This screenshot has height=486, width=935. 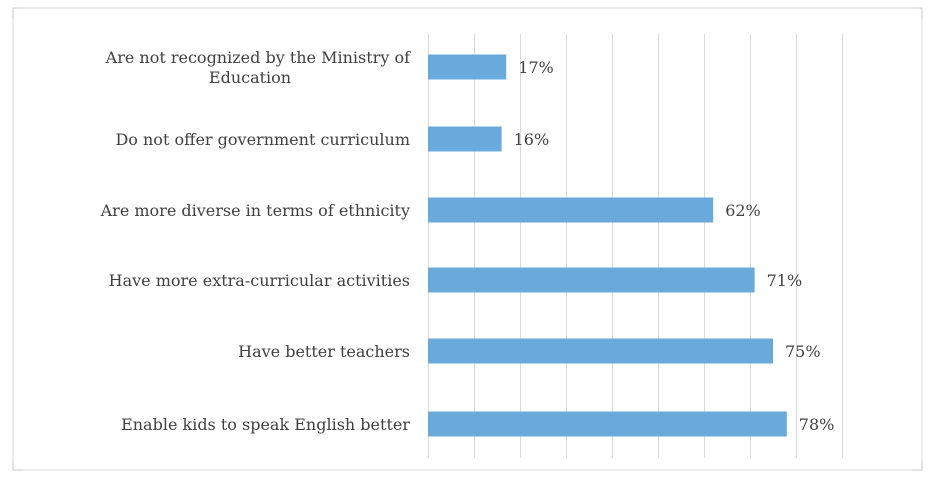 What do you see at coordinates (262, 139) in the screenshot?
I see `category-label: Do not offer government curriculum` at bounding box center [262, 139].